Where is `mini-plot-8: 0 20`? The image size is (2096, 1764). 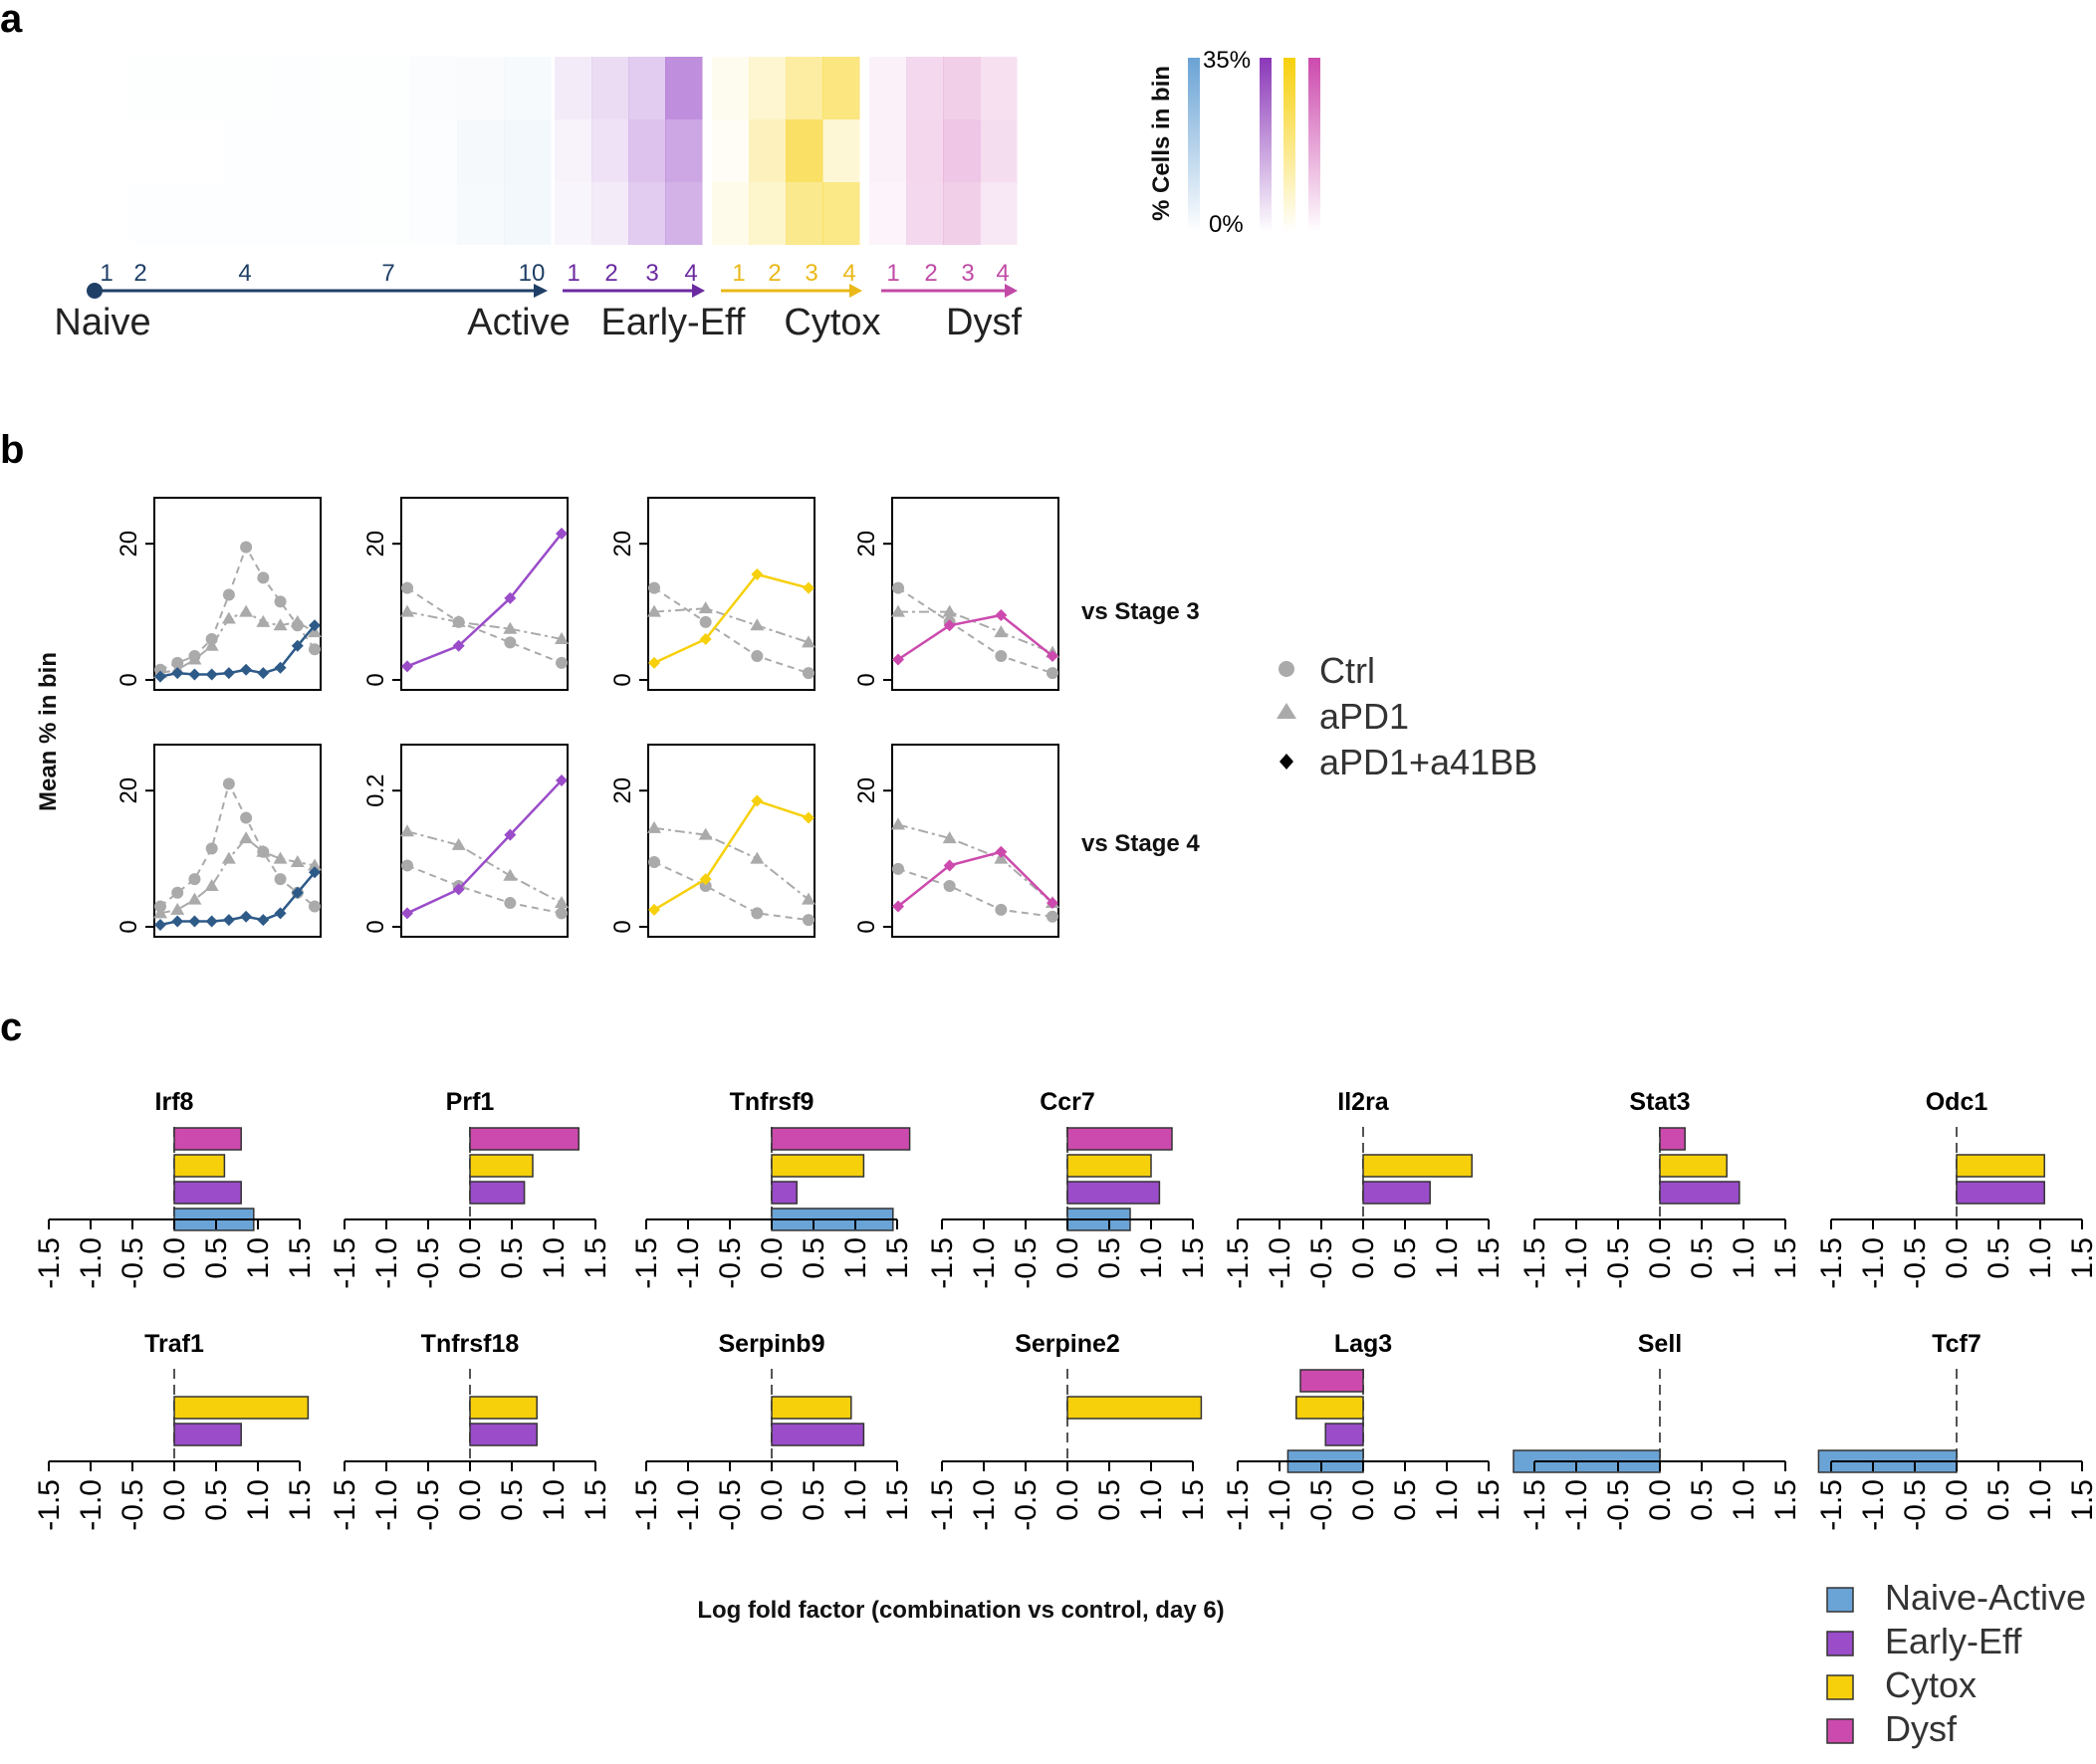
mini-plot-8: 0 20 is located at coordinates (956, 841).